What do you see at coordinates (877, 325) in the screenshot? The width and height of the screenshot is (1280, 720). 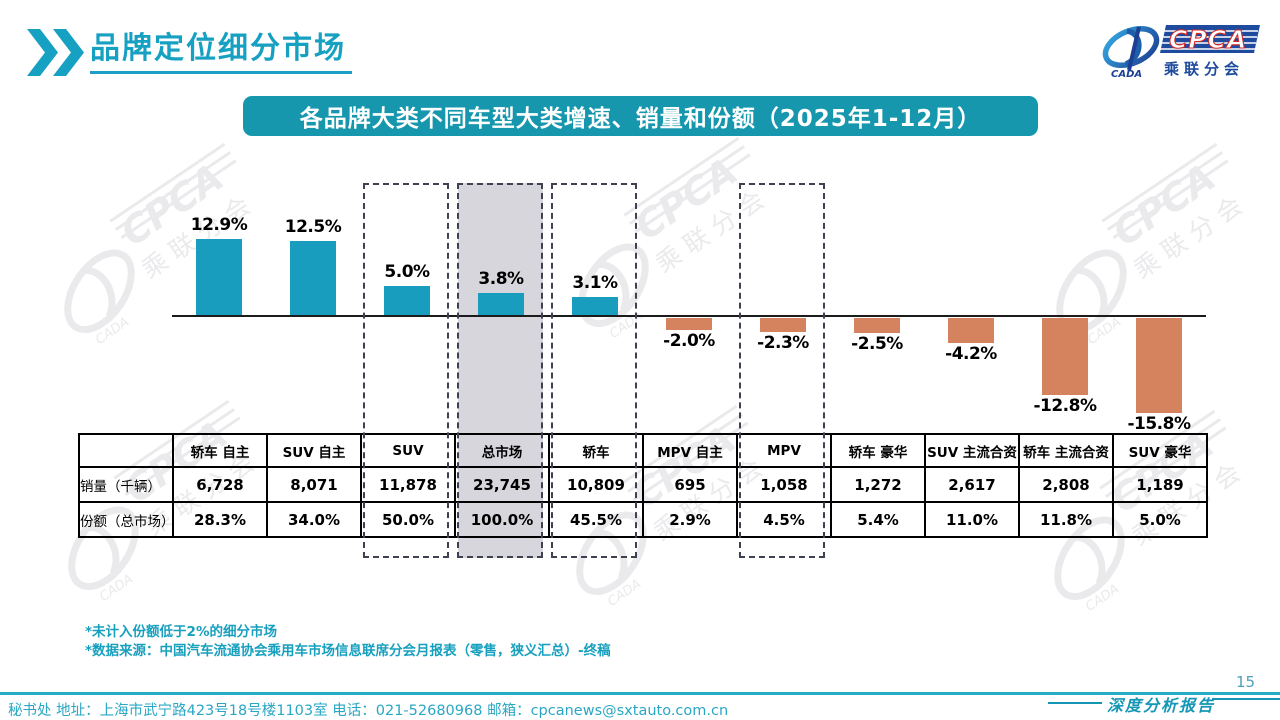 I see `bar-轿车 豪华` at bounding box center [877, 325].